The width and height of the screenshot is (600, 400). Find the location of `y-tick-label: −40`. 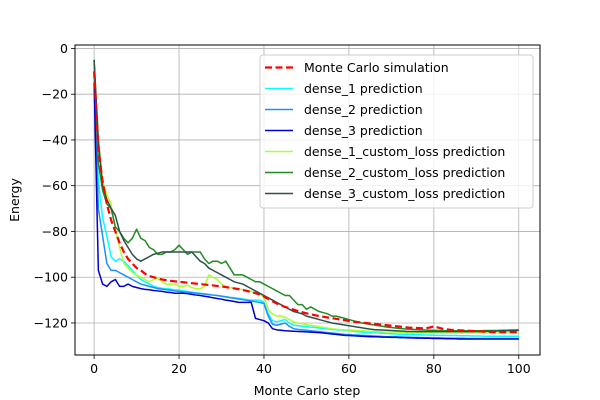

y-tick-label: −40 is located at coordinates (55, 139).